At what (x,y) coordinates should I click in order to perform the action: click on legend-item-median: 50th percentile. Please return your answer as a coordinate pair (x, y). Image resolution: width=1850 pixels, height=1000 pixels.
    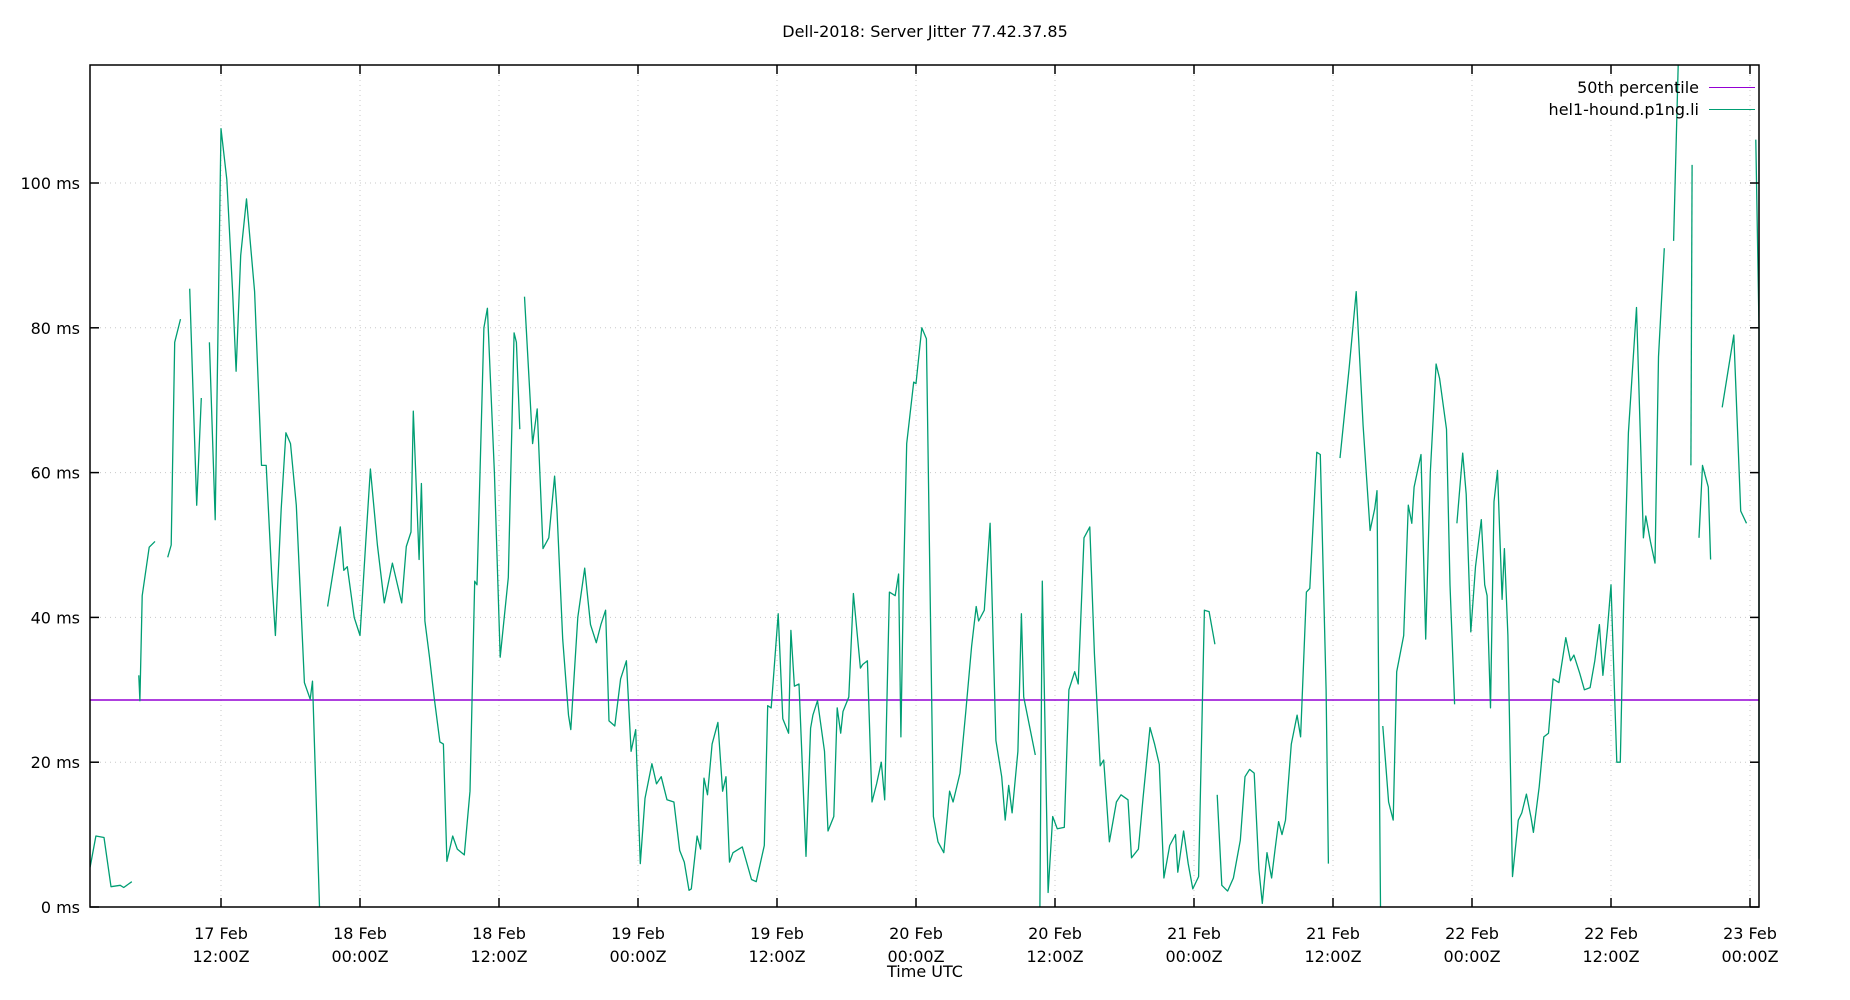
    Looking at the image, I should click on (1652, 87).